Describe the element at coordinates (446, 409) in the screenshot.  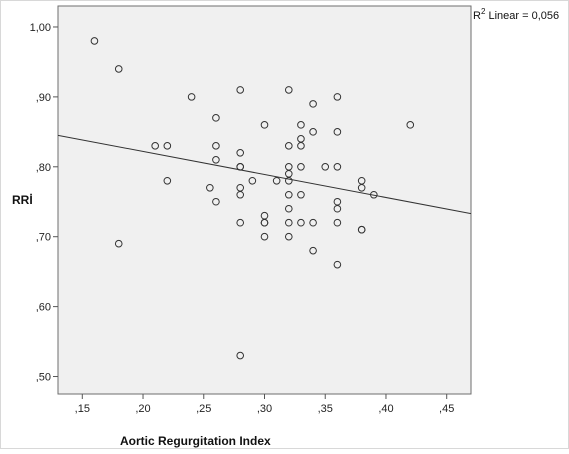
I see `x-tick-label: ,45` at that location.